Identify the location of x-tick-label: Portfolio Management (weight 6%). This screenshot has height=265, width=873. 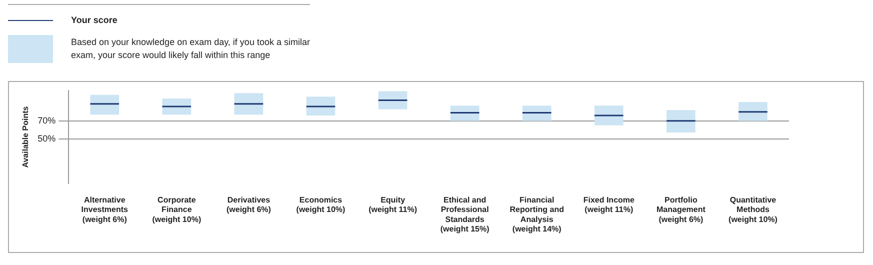
(681, 210).